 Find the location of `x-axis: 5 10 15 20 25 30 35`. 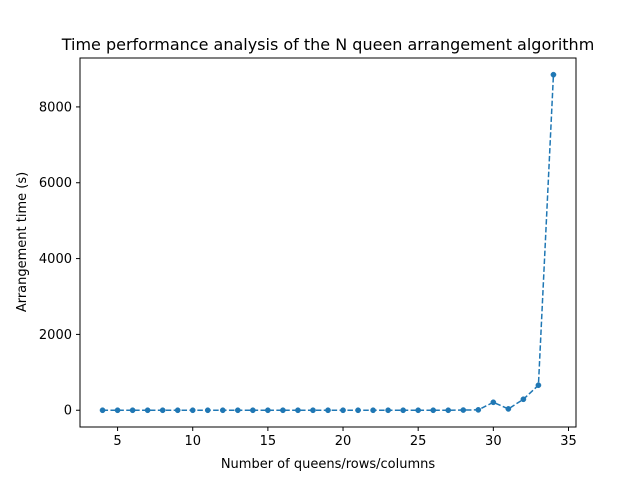

x-axis: 5 10 15 20 25 30 35 is located at coordinates (345, 438).